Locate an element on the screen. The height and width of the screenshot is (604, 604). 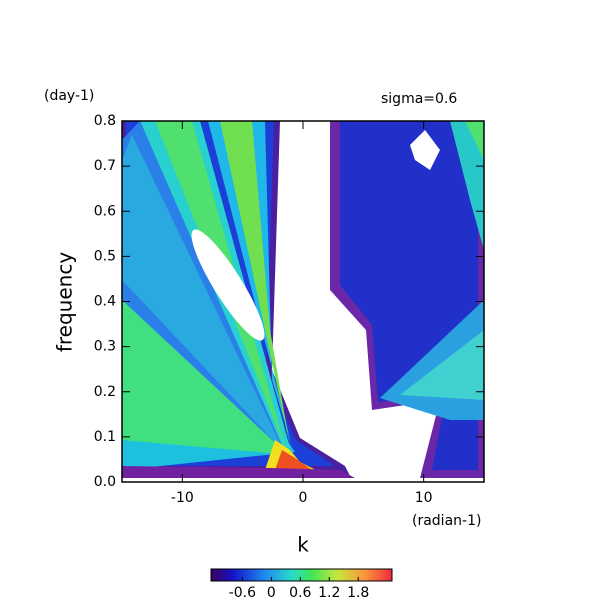
y-tick-label: 0.7 is located at coordinates (105, 166).